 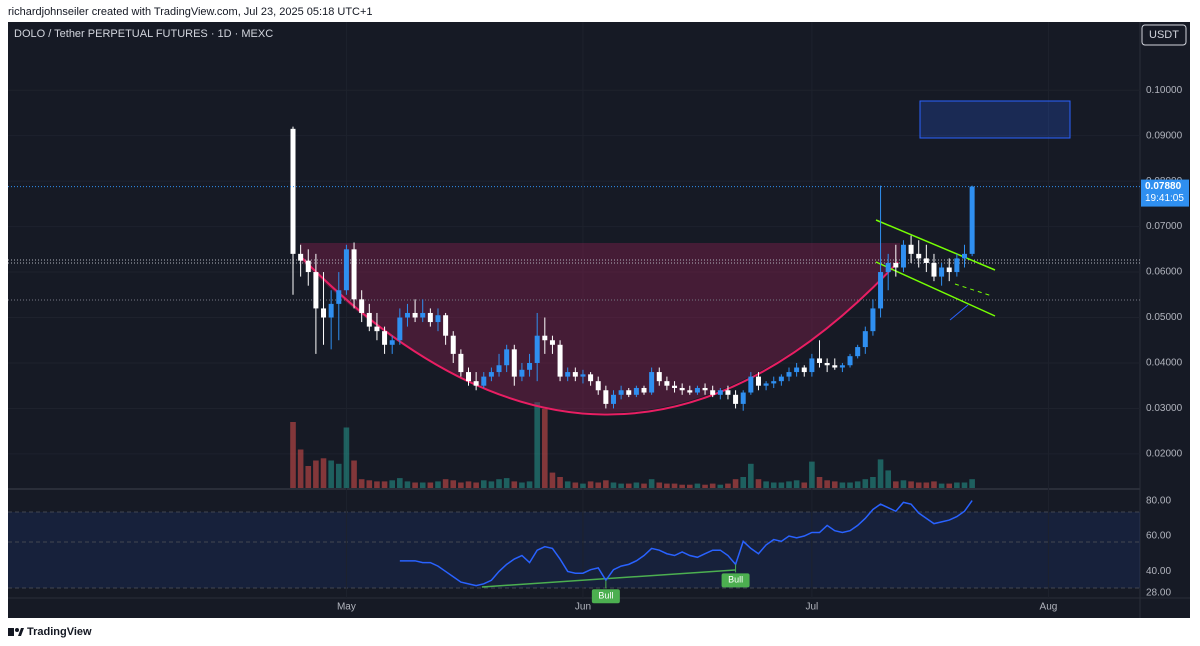 What do you see at coordinates (735, 580) in the screenshot?
I see `bull-label: Bull` at bounding box center [735, 580].